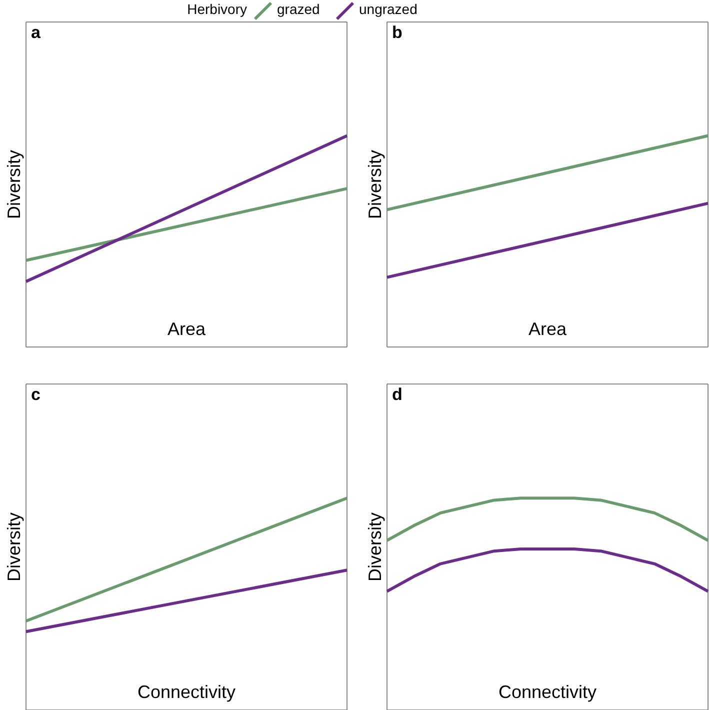 The image size is (709, 710). Describe the element at coordinates (397, 394) in the screenshot. I see `chart-title: d` at that location.